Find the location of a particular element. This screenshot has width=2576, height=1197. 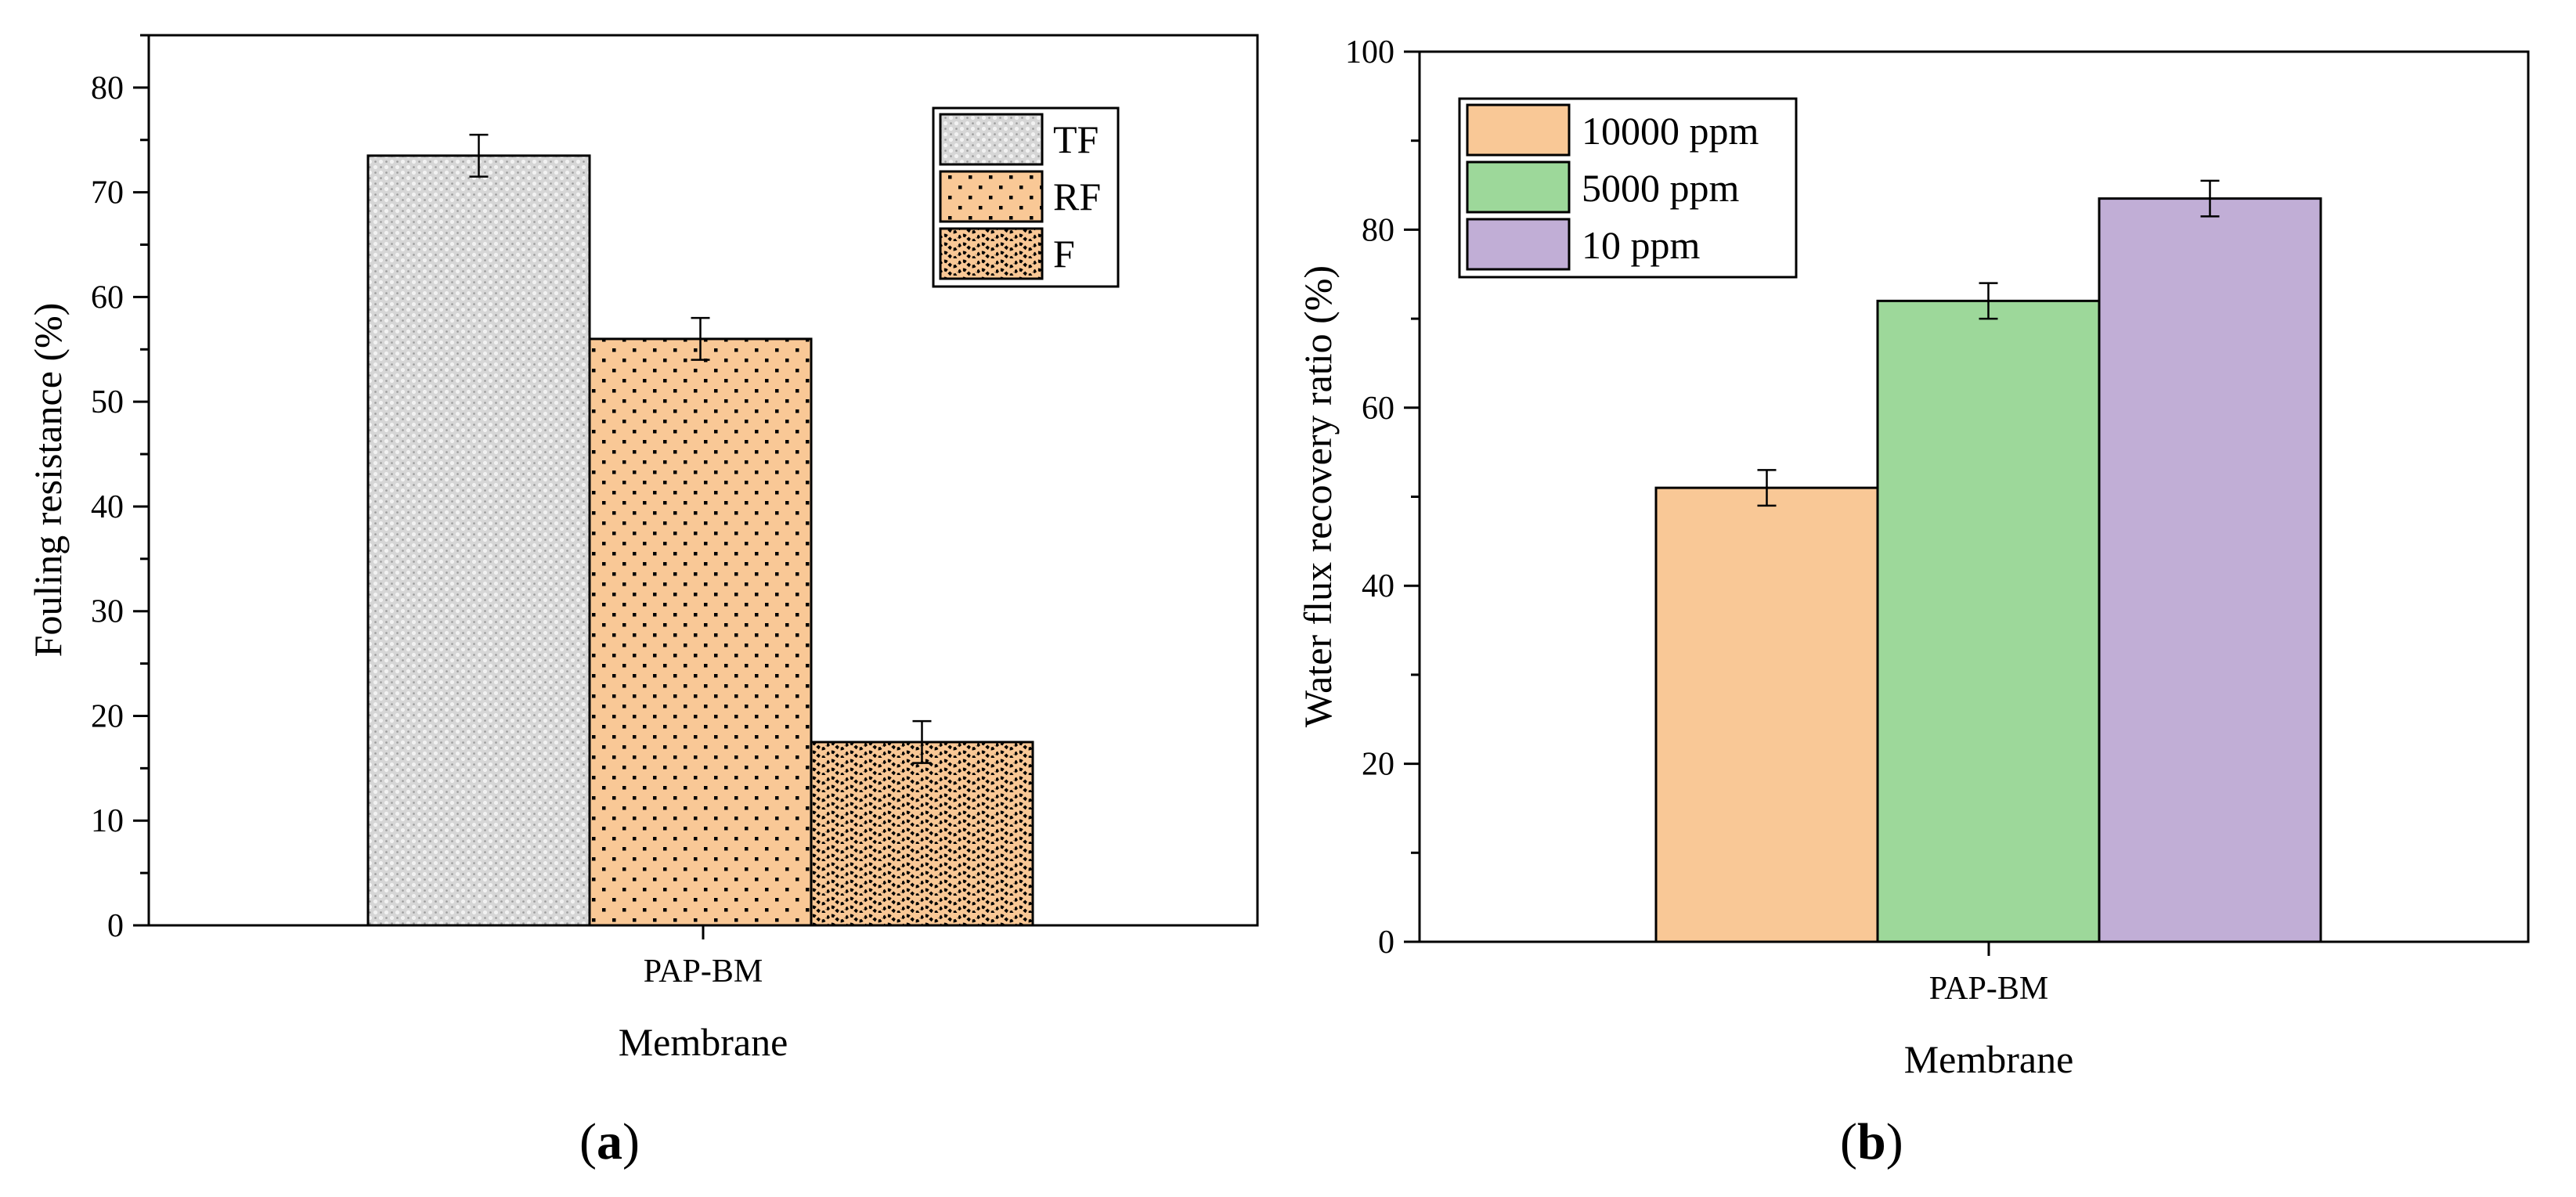

panel-a-legend: TF RF F is located at coordinates (1026, 197).